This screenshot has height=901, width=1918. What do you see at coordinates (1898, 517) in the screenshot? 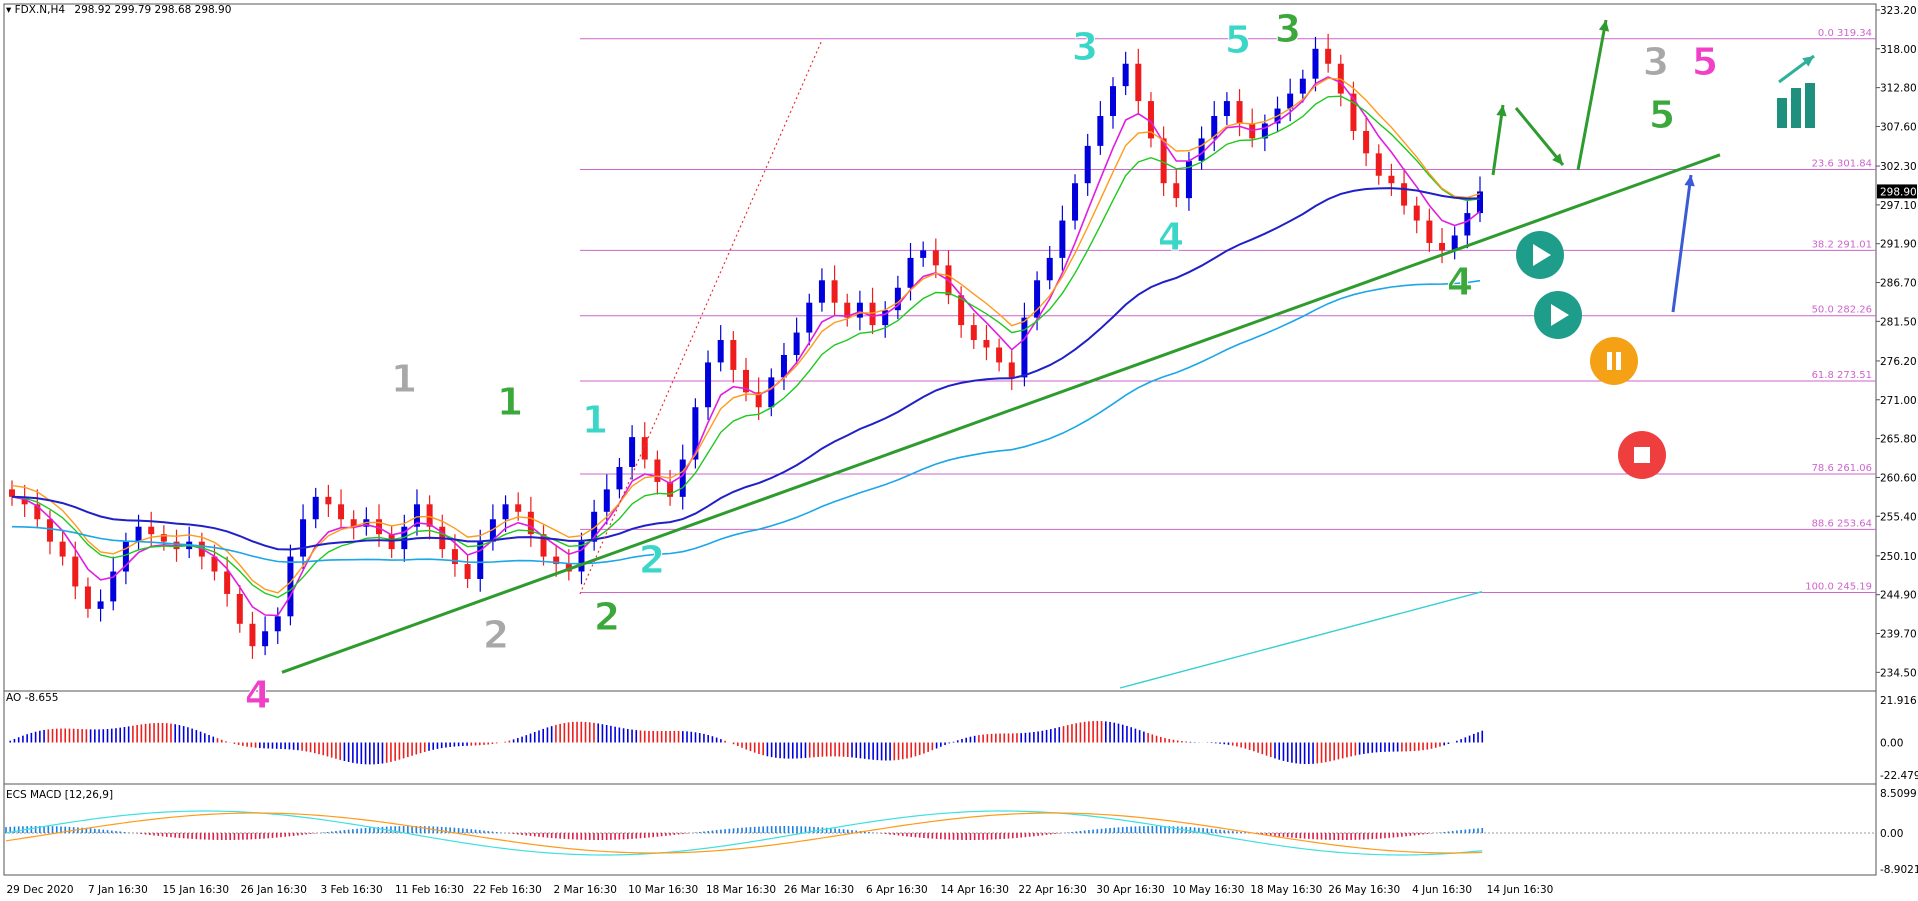
I see `price-tick-label: 255.40` at bounding box center [1898, 517].